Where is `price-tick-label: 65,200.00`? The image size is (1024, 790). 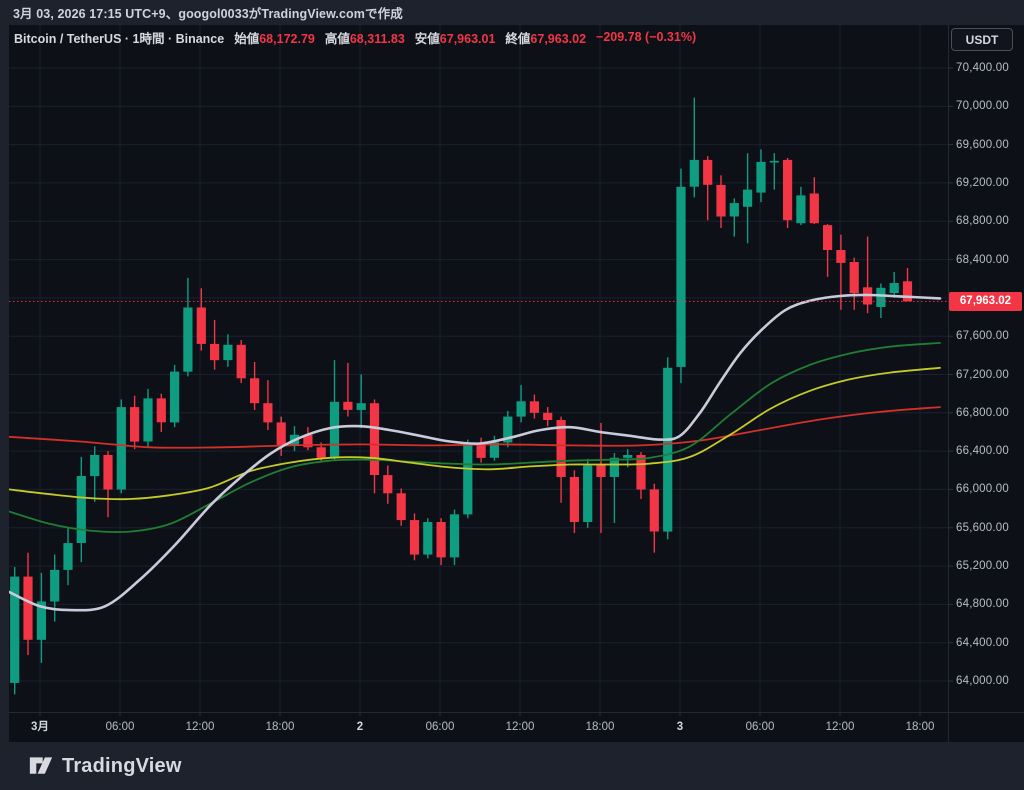 price-tick-label: 65,200.00 is located at coordinates (982, 566).